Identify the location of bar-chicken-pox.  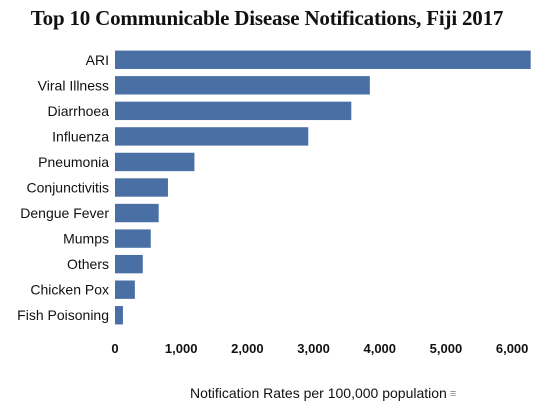
(125, 289).